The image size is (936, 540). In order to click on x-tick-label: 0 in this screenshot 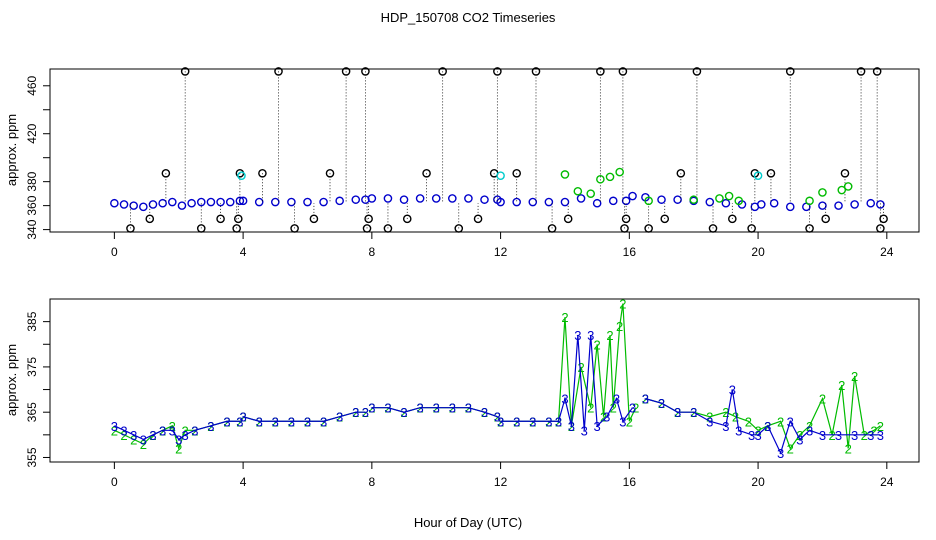, I will do `click(114, 252)`.